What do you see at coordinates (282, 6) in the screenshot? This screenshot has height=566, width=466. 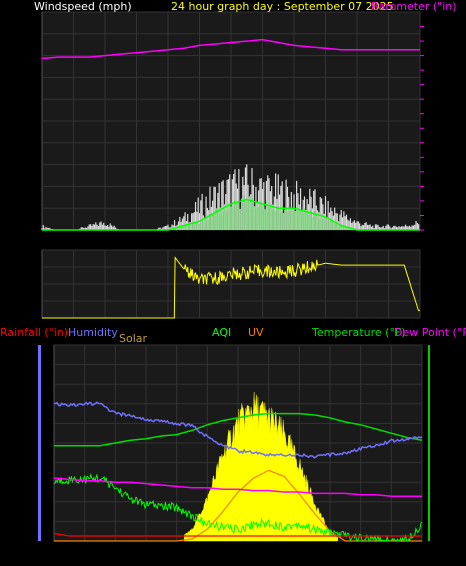 I see `chart-title: 24 hour graph day : September 07 2025` at bounding box center [282, 6].